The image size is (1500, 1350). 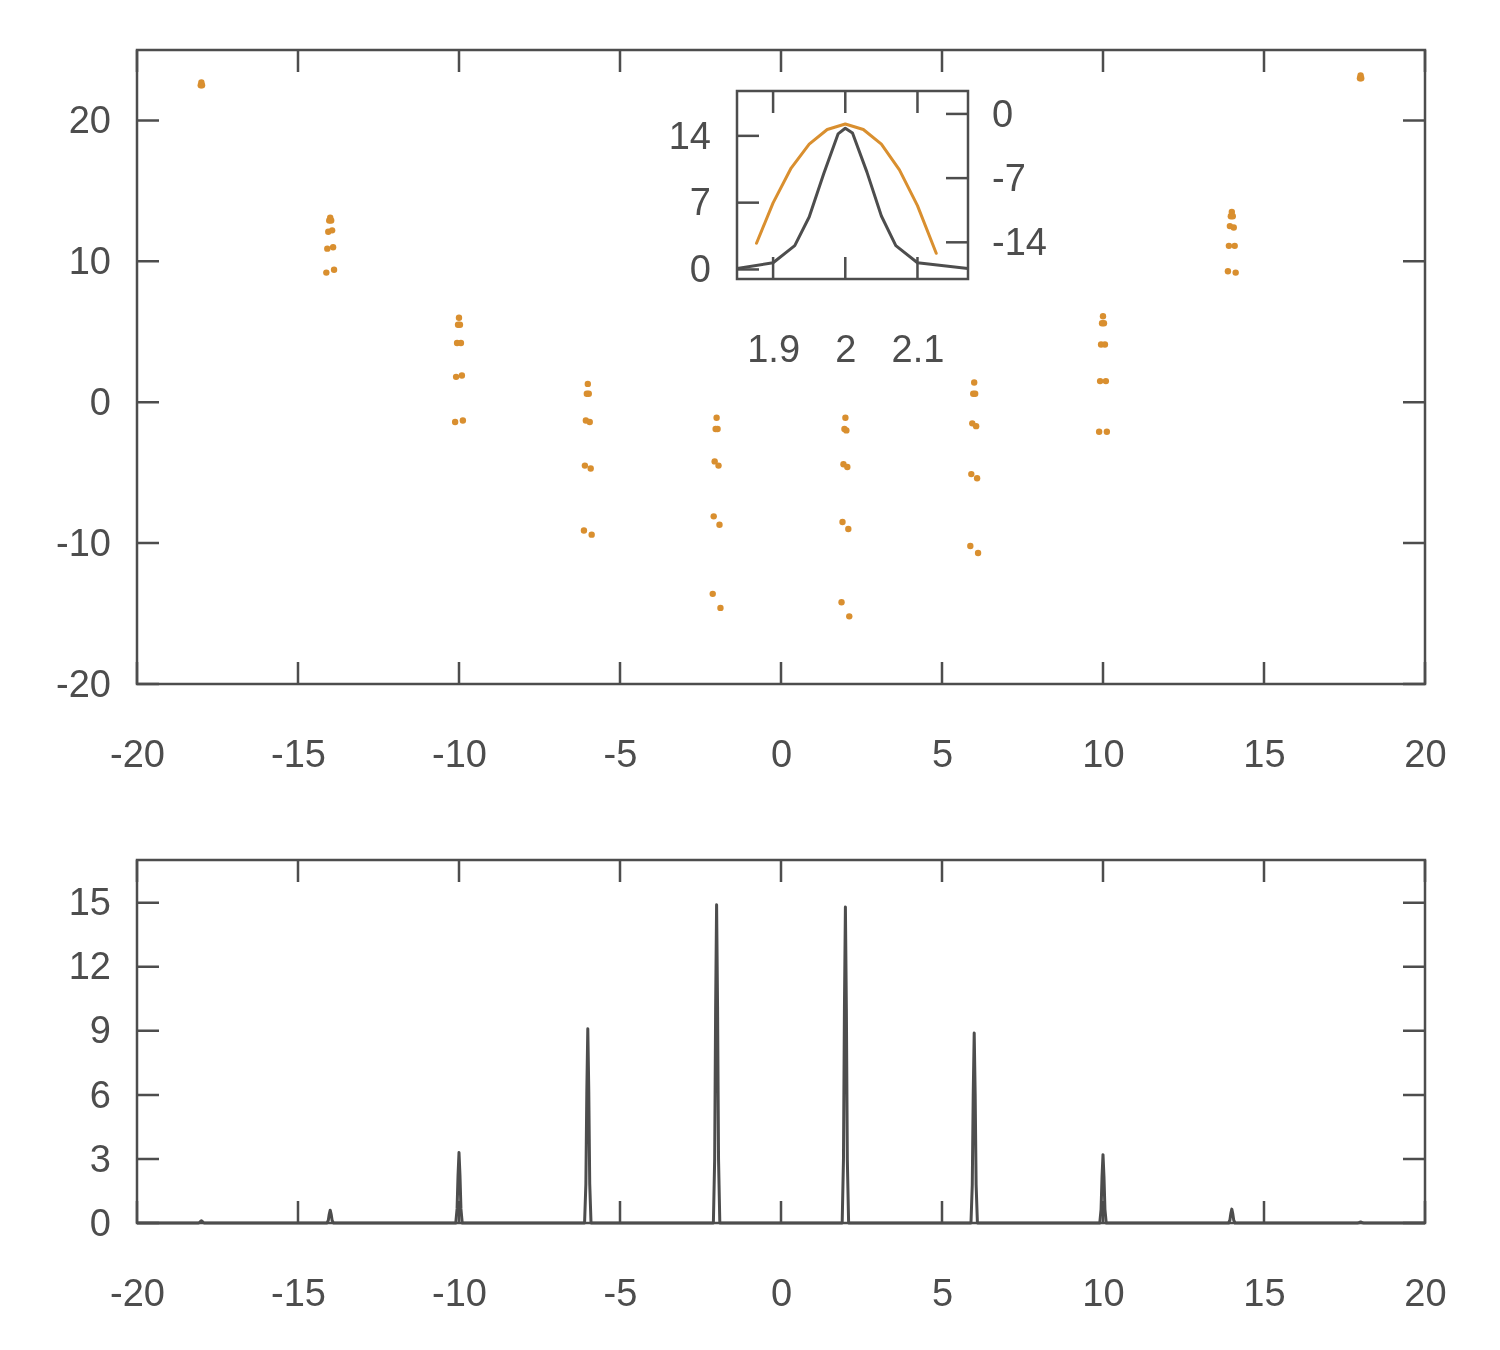 I want to click on y-tick-label: 7, so click(x=700, y=202).